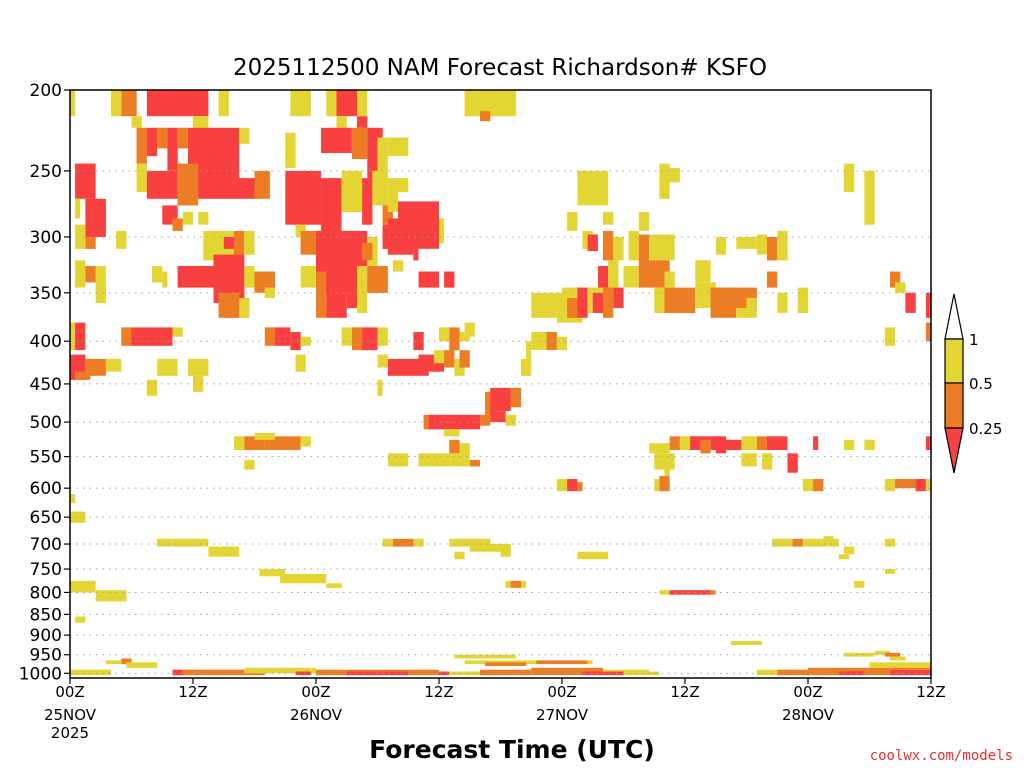  I want to click on x-tick-label: 12Z, so click(930, 692).